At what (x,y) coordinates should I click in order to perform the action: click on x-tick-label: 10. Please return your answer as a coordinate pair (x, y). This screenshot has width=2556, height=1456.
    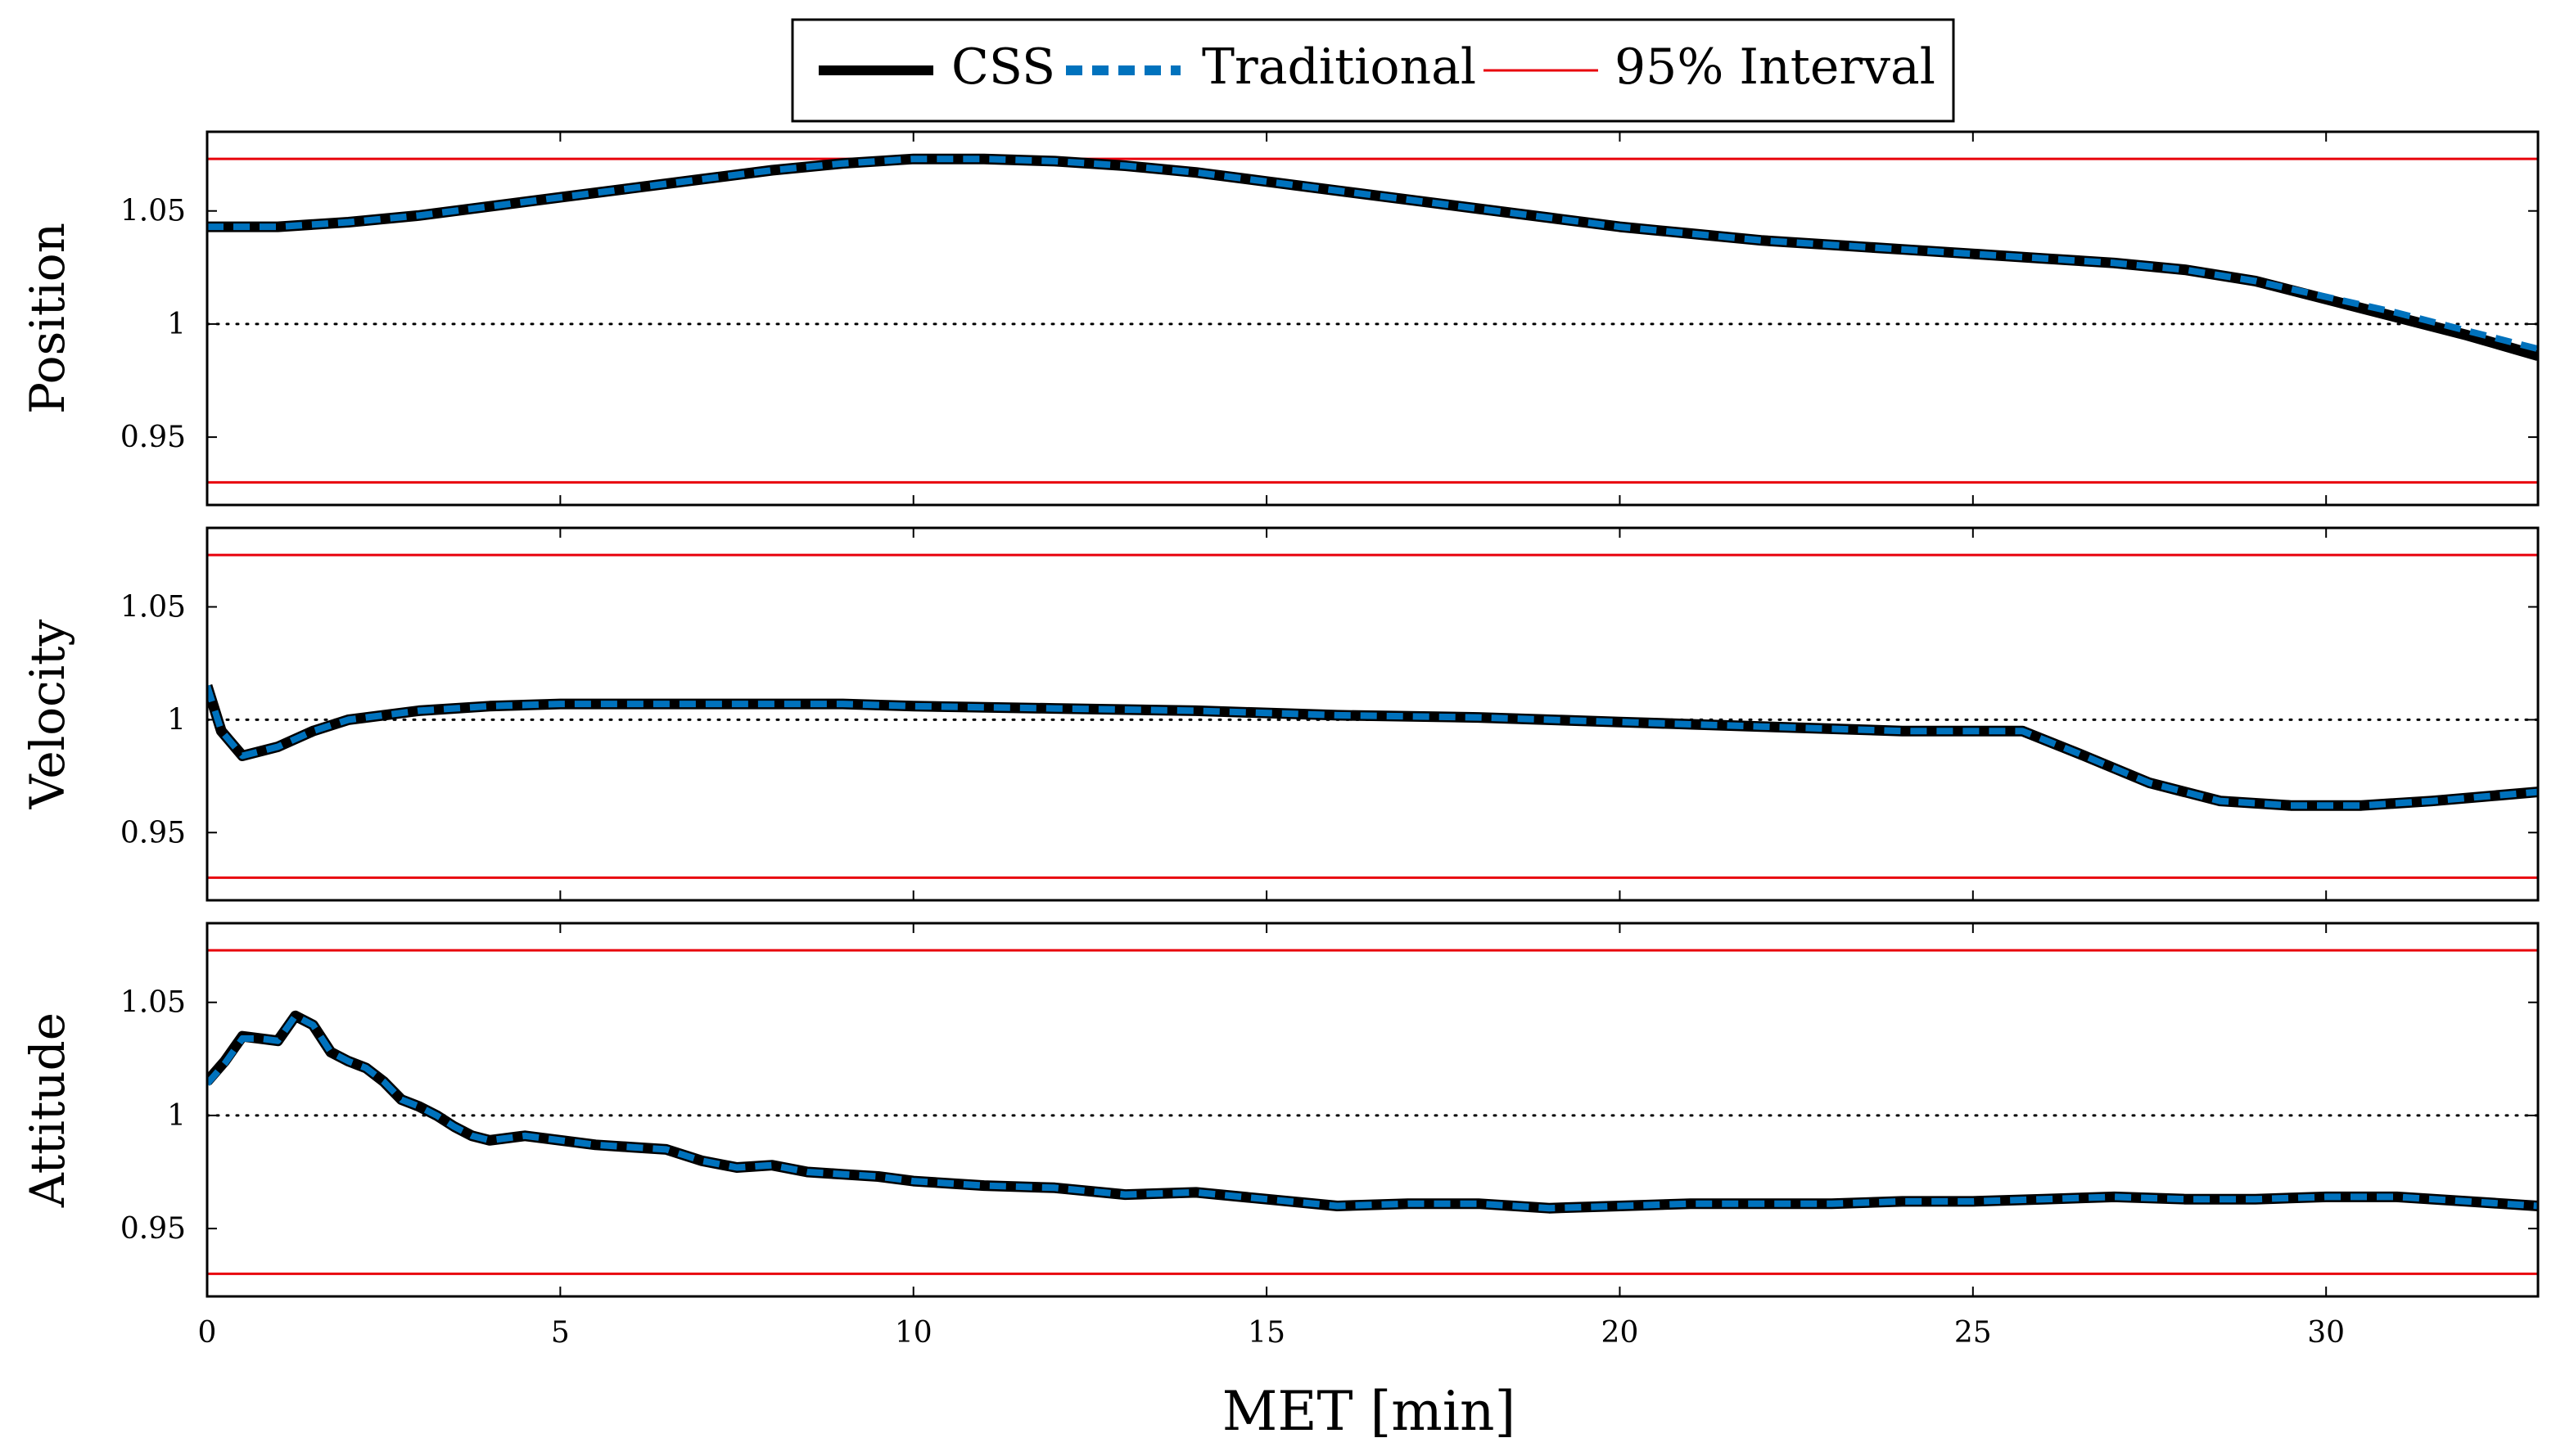
    Looking at the image, I should click on (914, 1333).